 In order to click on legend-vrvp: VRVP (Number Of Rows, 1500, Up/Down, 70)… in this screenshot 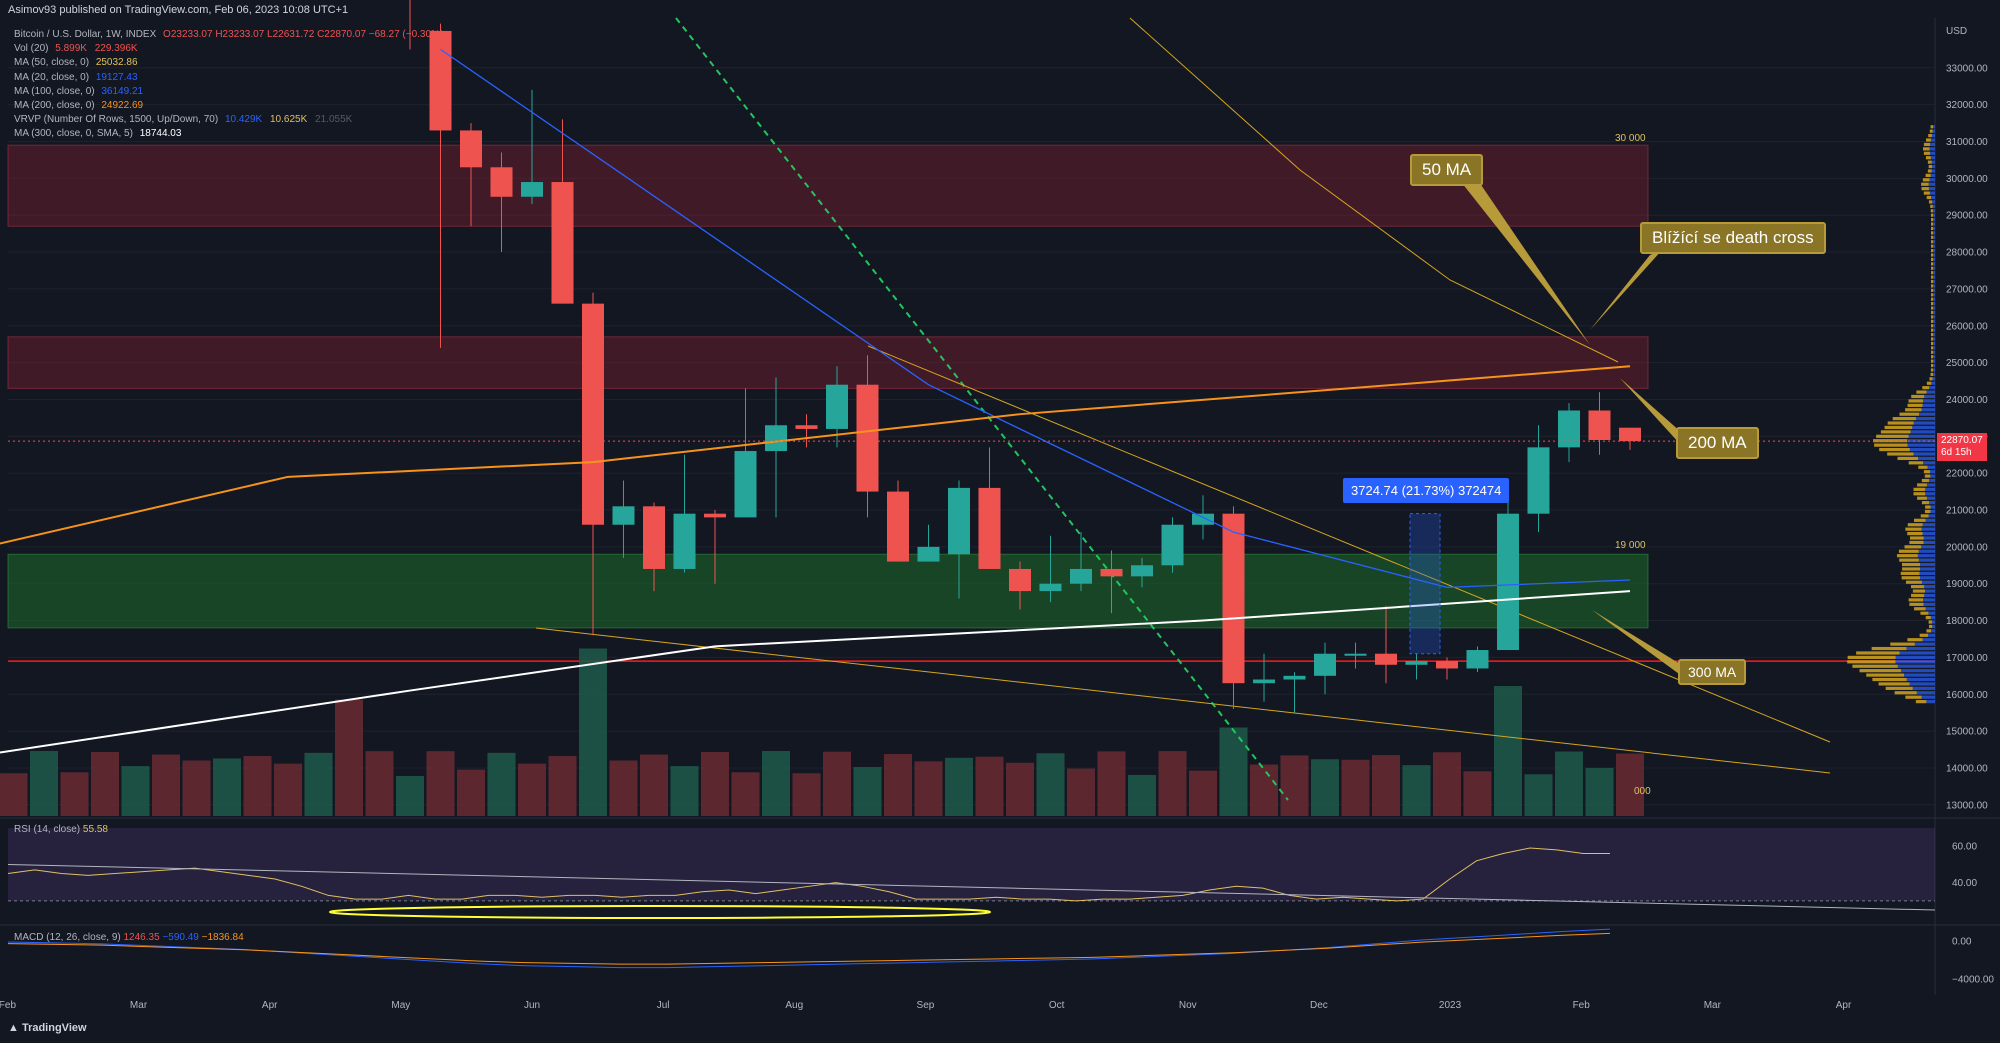, I will do `click(183, 120)`.